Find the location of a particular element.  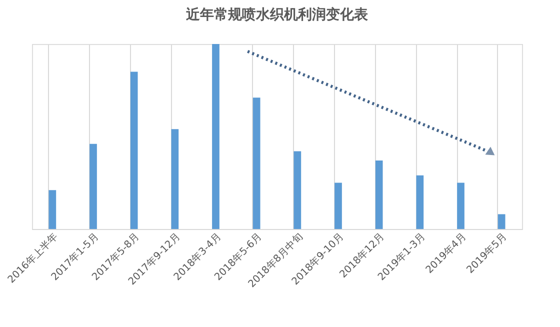

chart-title: 近年常规喷水织机利润变化表 is located at coordinates (277, 14).